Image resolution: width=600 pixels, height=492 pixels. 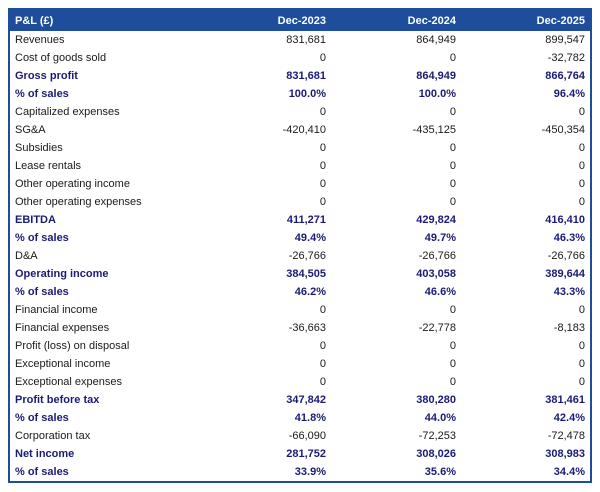 What do you see at coordinates (105, 58) in the screenshot?
I see `row-label: Cost of goods sold` at bounding box center [105, 58].